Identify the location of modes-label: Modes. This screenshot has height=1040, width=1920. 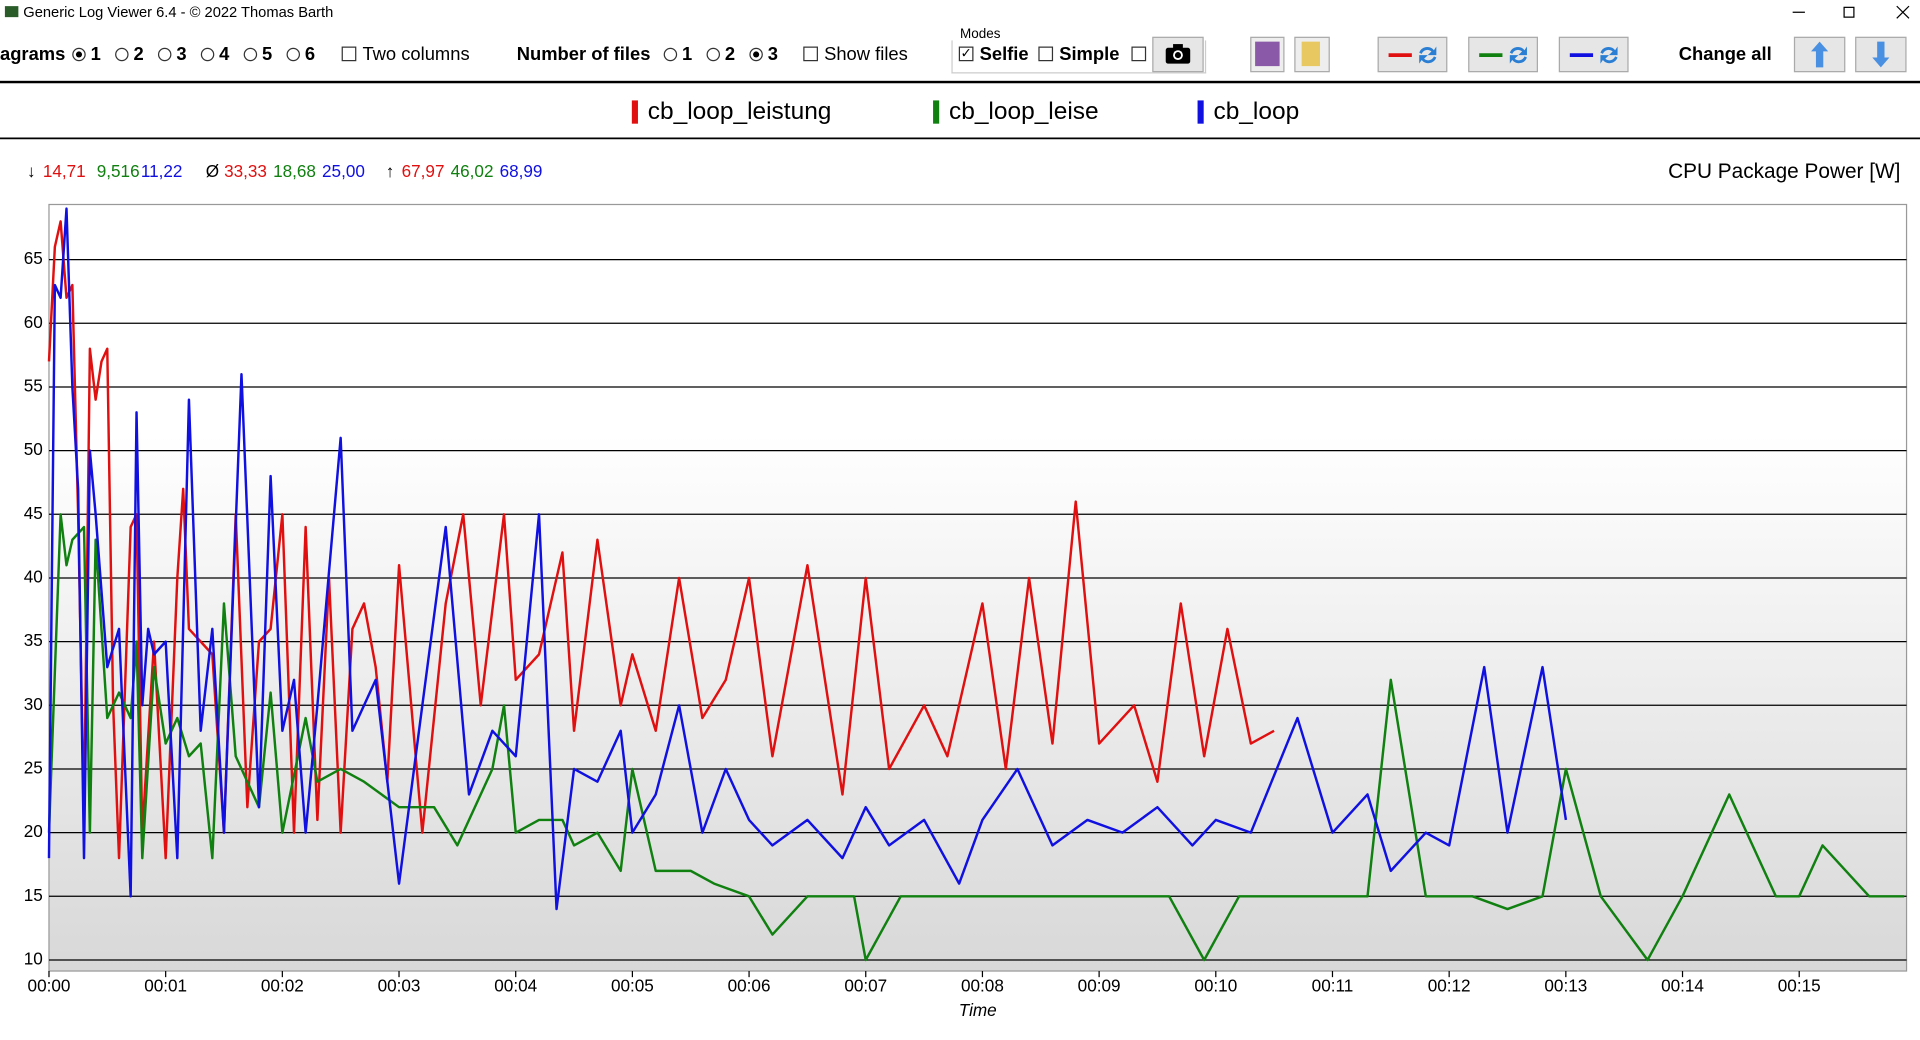
(980, 34).